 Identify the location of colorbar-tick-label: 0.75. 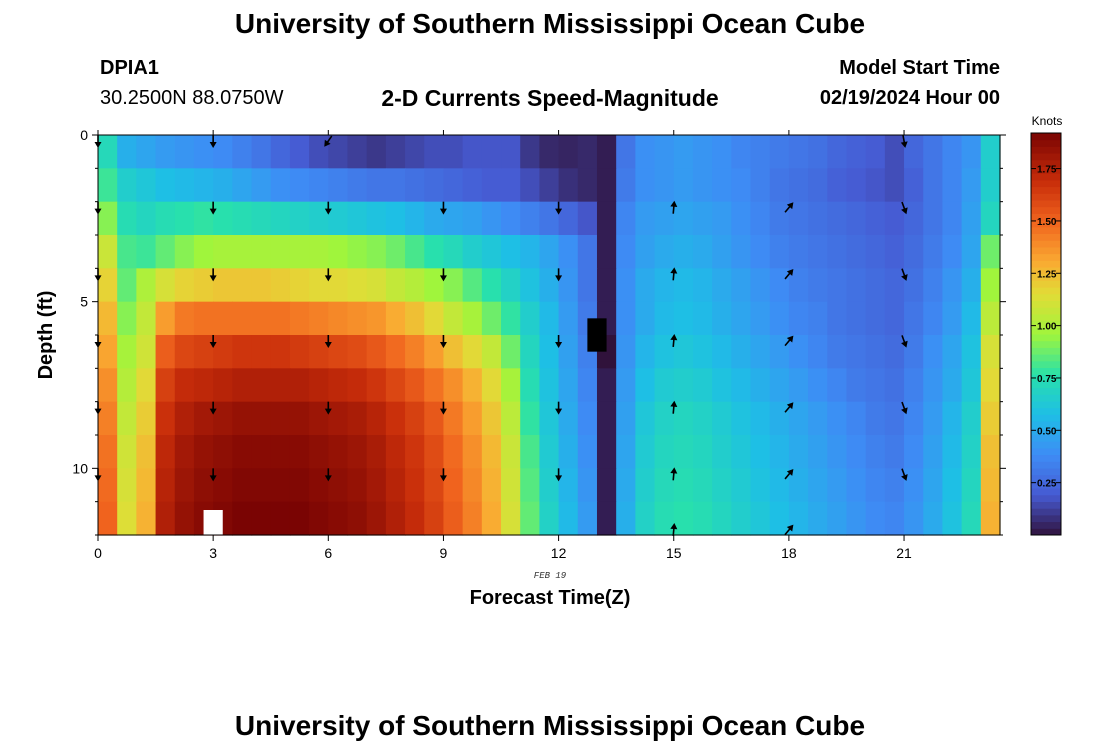
(1047, 379).